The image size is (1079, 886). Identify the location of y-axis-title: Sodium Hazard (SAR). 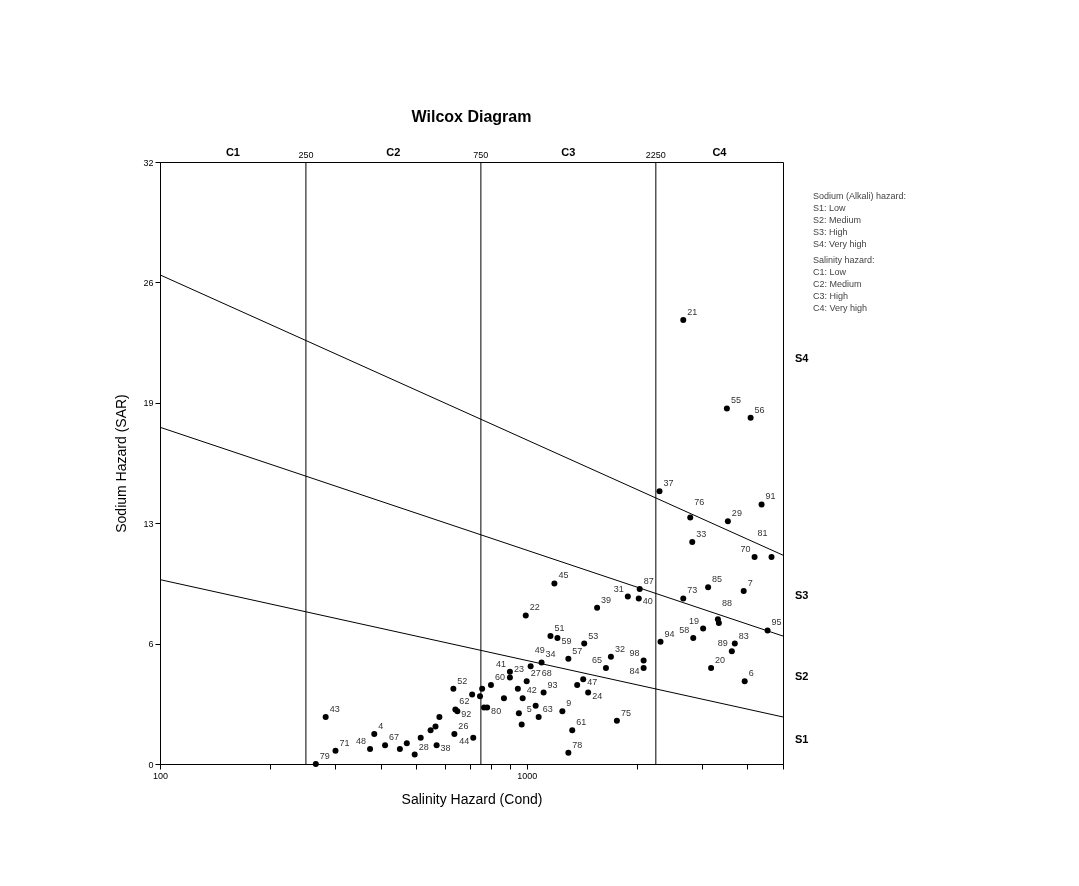
(121, 463).